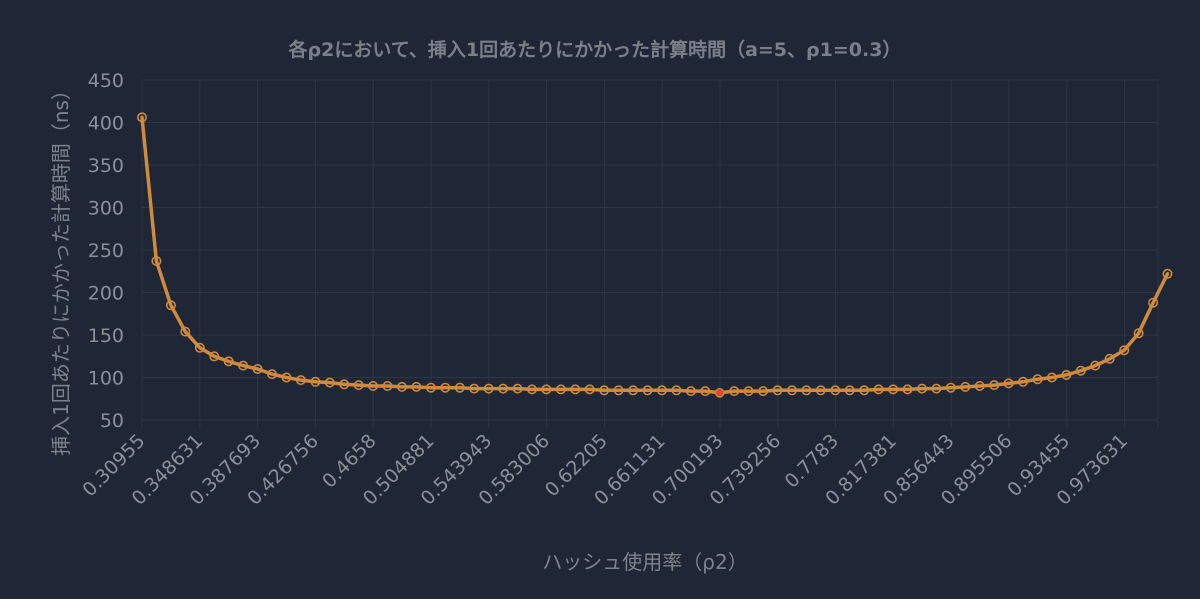 This screenshot has height=599, width=1200. What do you see at coordinates (595, 49) in the screenshot?
I see `chart-title: 各ρ2において、挿入1回あたりにかかった計算時間（a=5、ρ1=0.3）` at bounding box center [595, 49].